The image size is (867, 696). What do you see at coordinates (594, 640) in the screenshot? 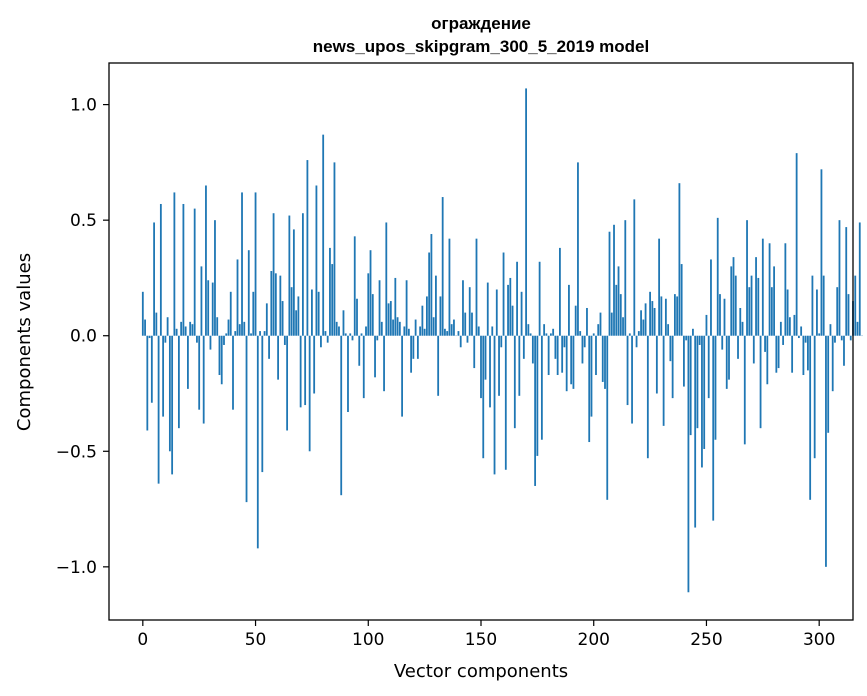
I see `x-tick-label: 200` at bounding box center [594, 640].